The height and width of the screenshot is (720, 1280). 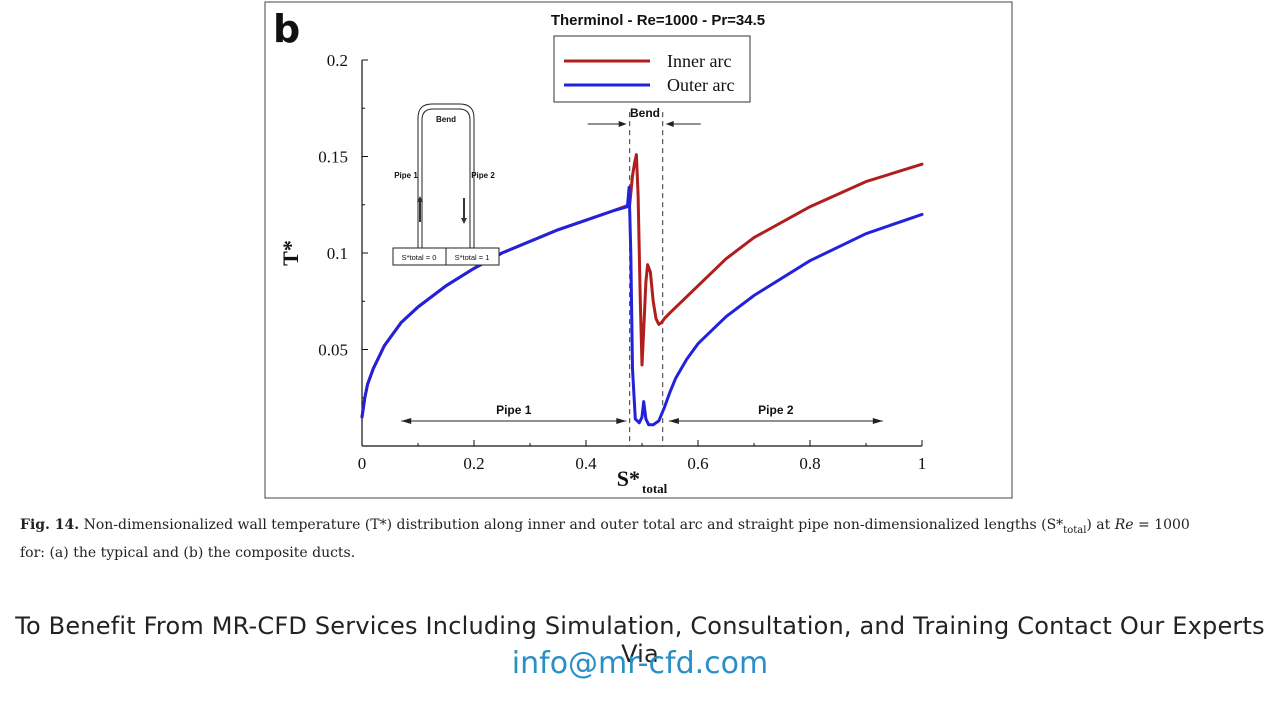 I want to click on legend: Inner arc Outer arc, so click(x=652, y=69).